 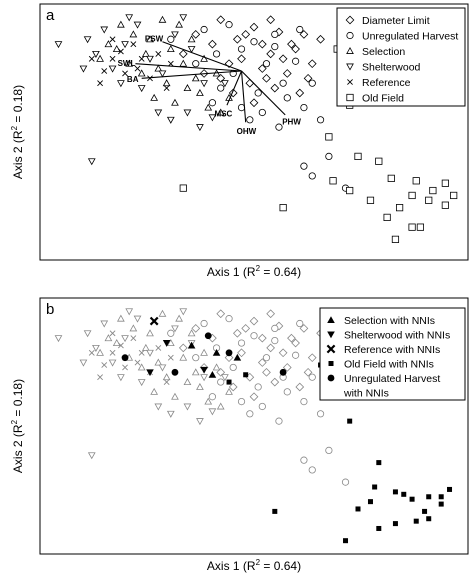 What do you see at coordinates (331, 363) in the screenshot?
I see `legend-marker-square-filled` at bounding box center [331, 363].